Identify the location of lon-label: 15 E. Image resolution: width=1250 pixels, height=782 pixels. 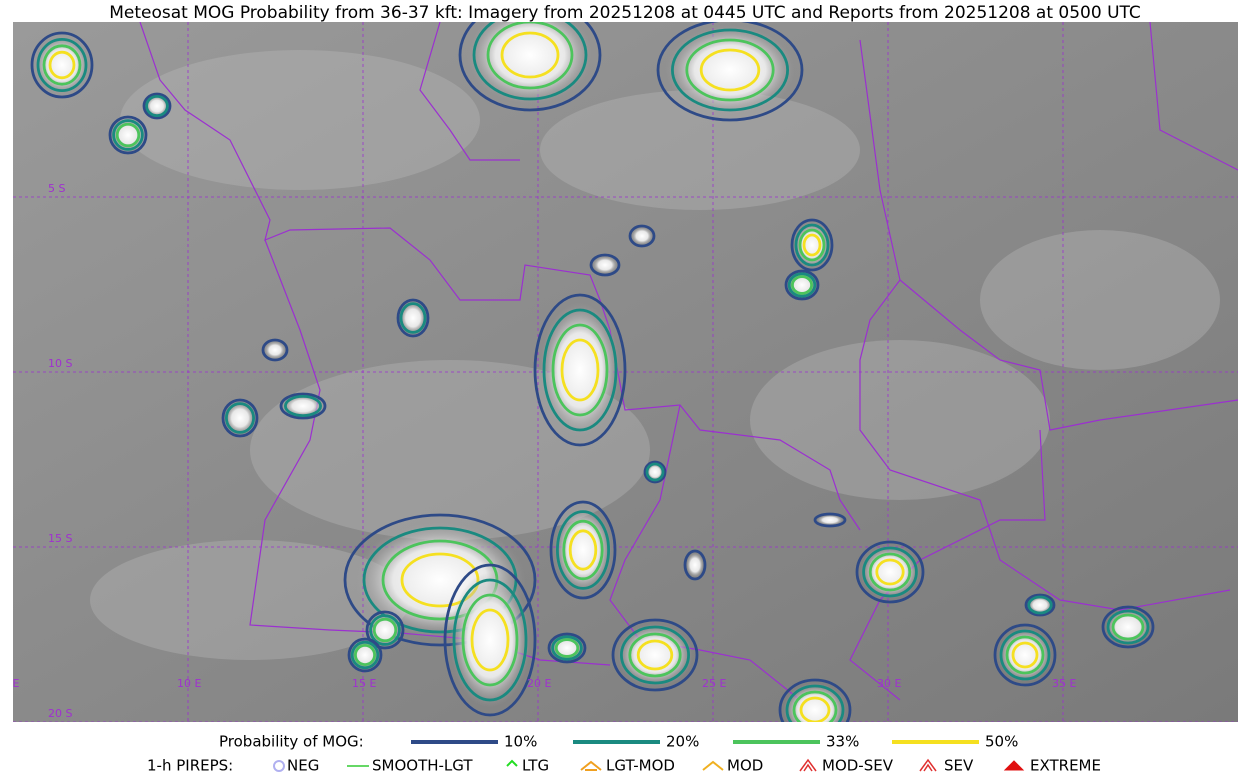
(364, 683).